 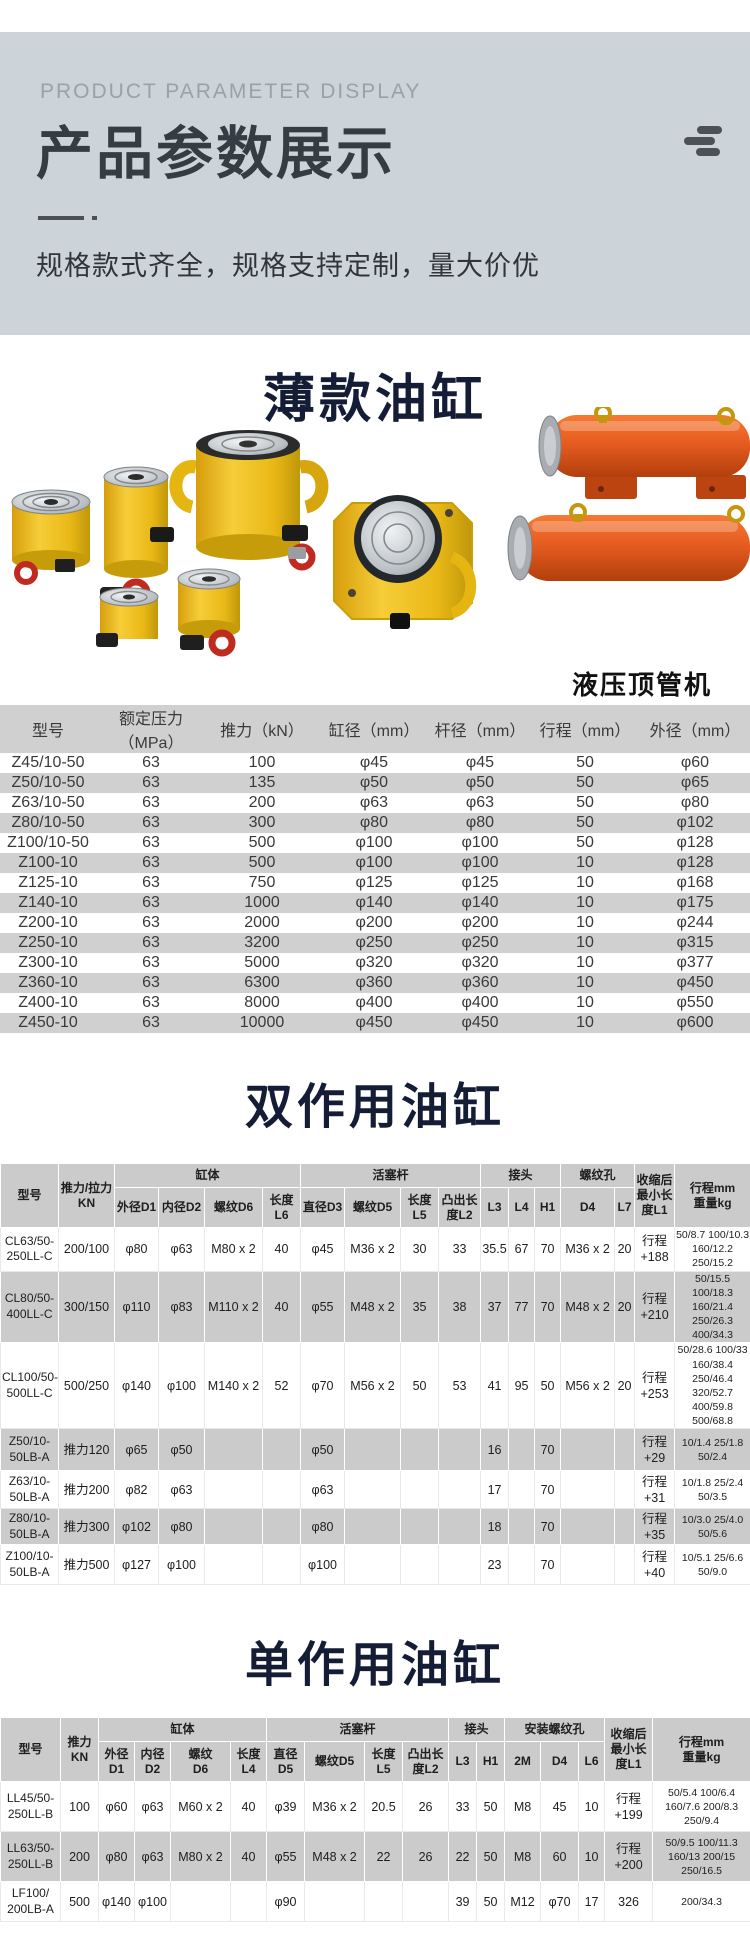 I want to click on table-cell: 77, so click(x=522, y=1307).